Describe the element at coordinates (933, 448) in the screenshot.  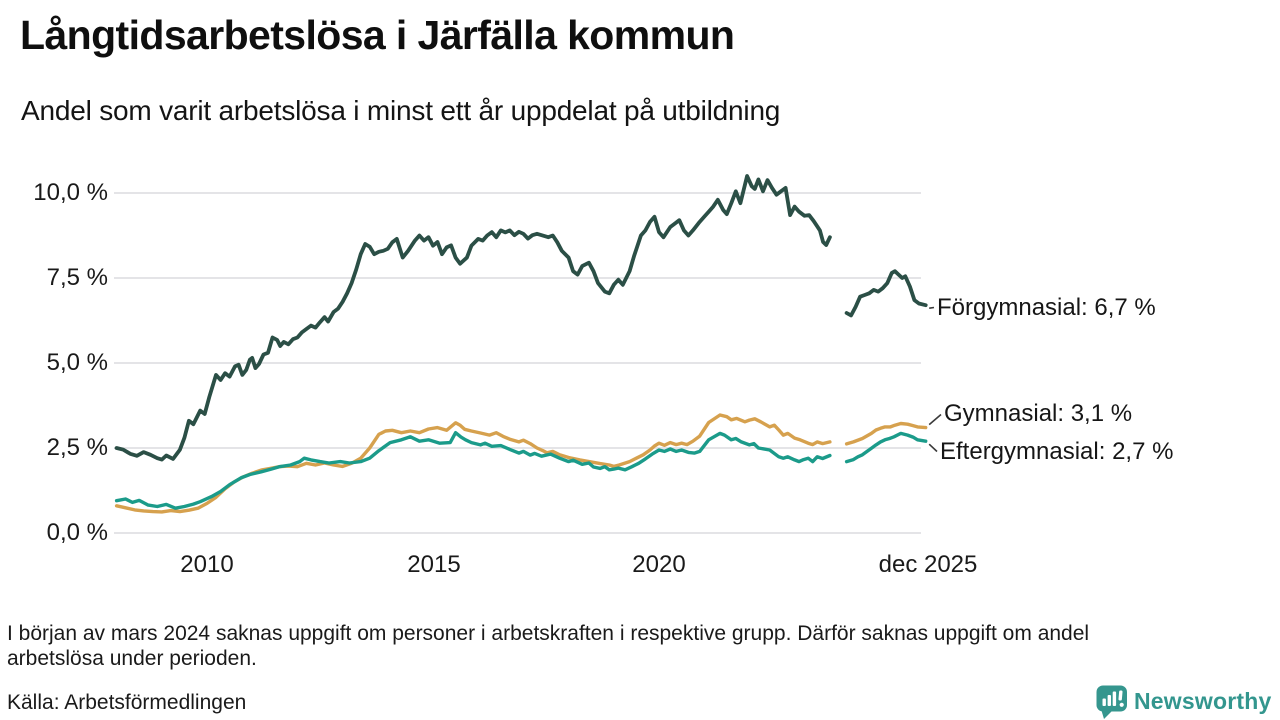
I see `label-connector-eftergymnasial` at that location.